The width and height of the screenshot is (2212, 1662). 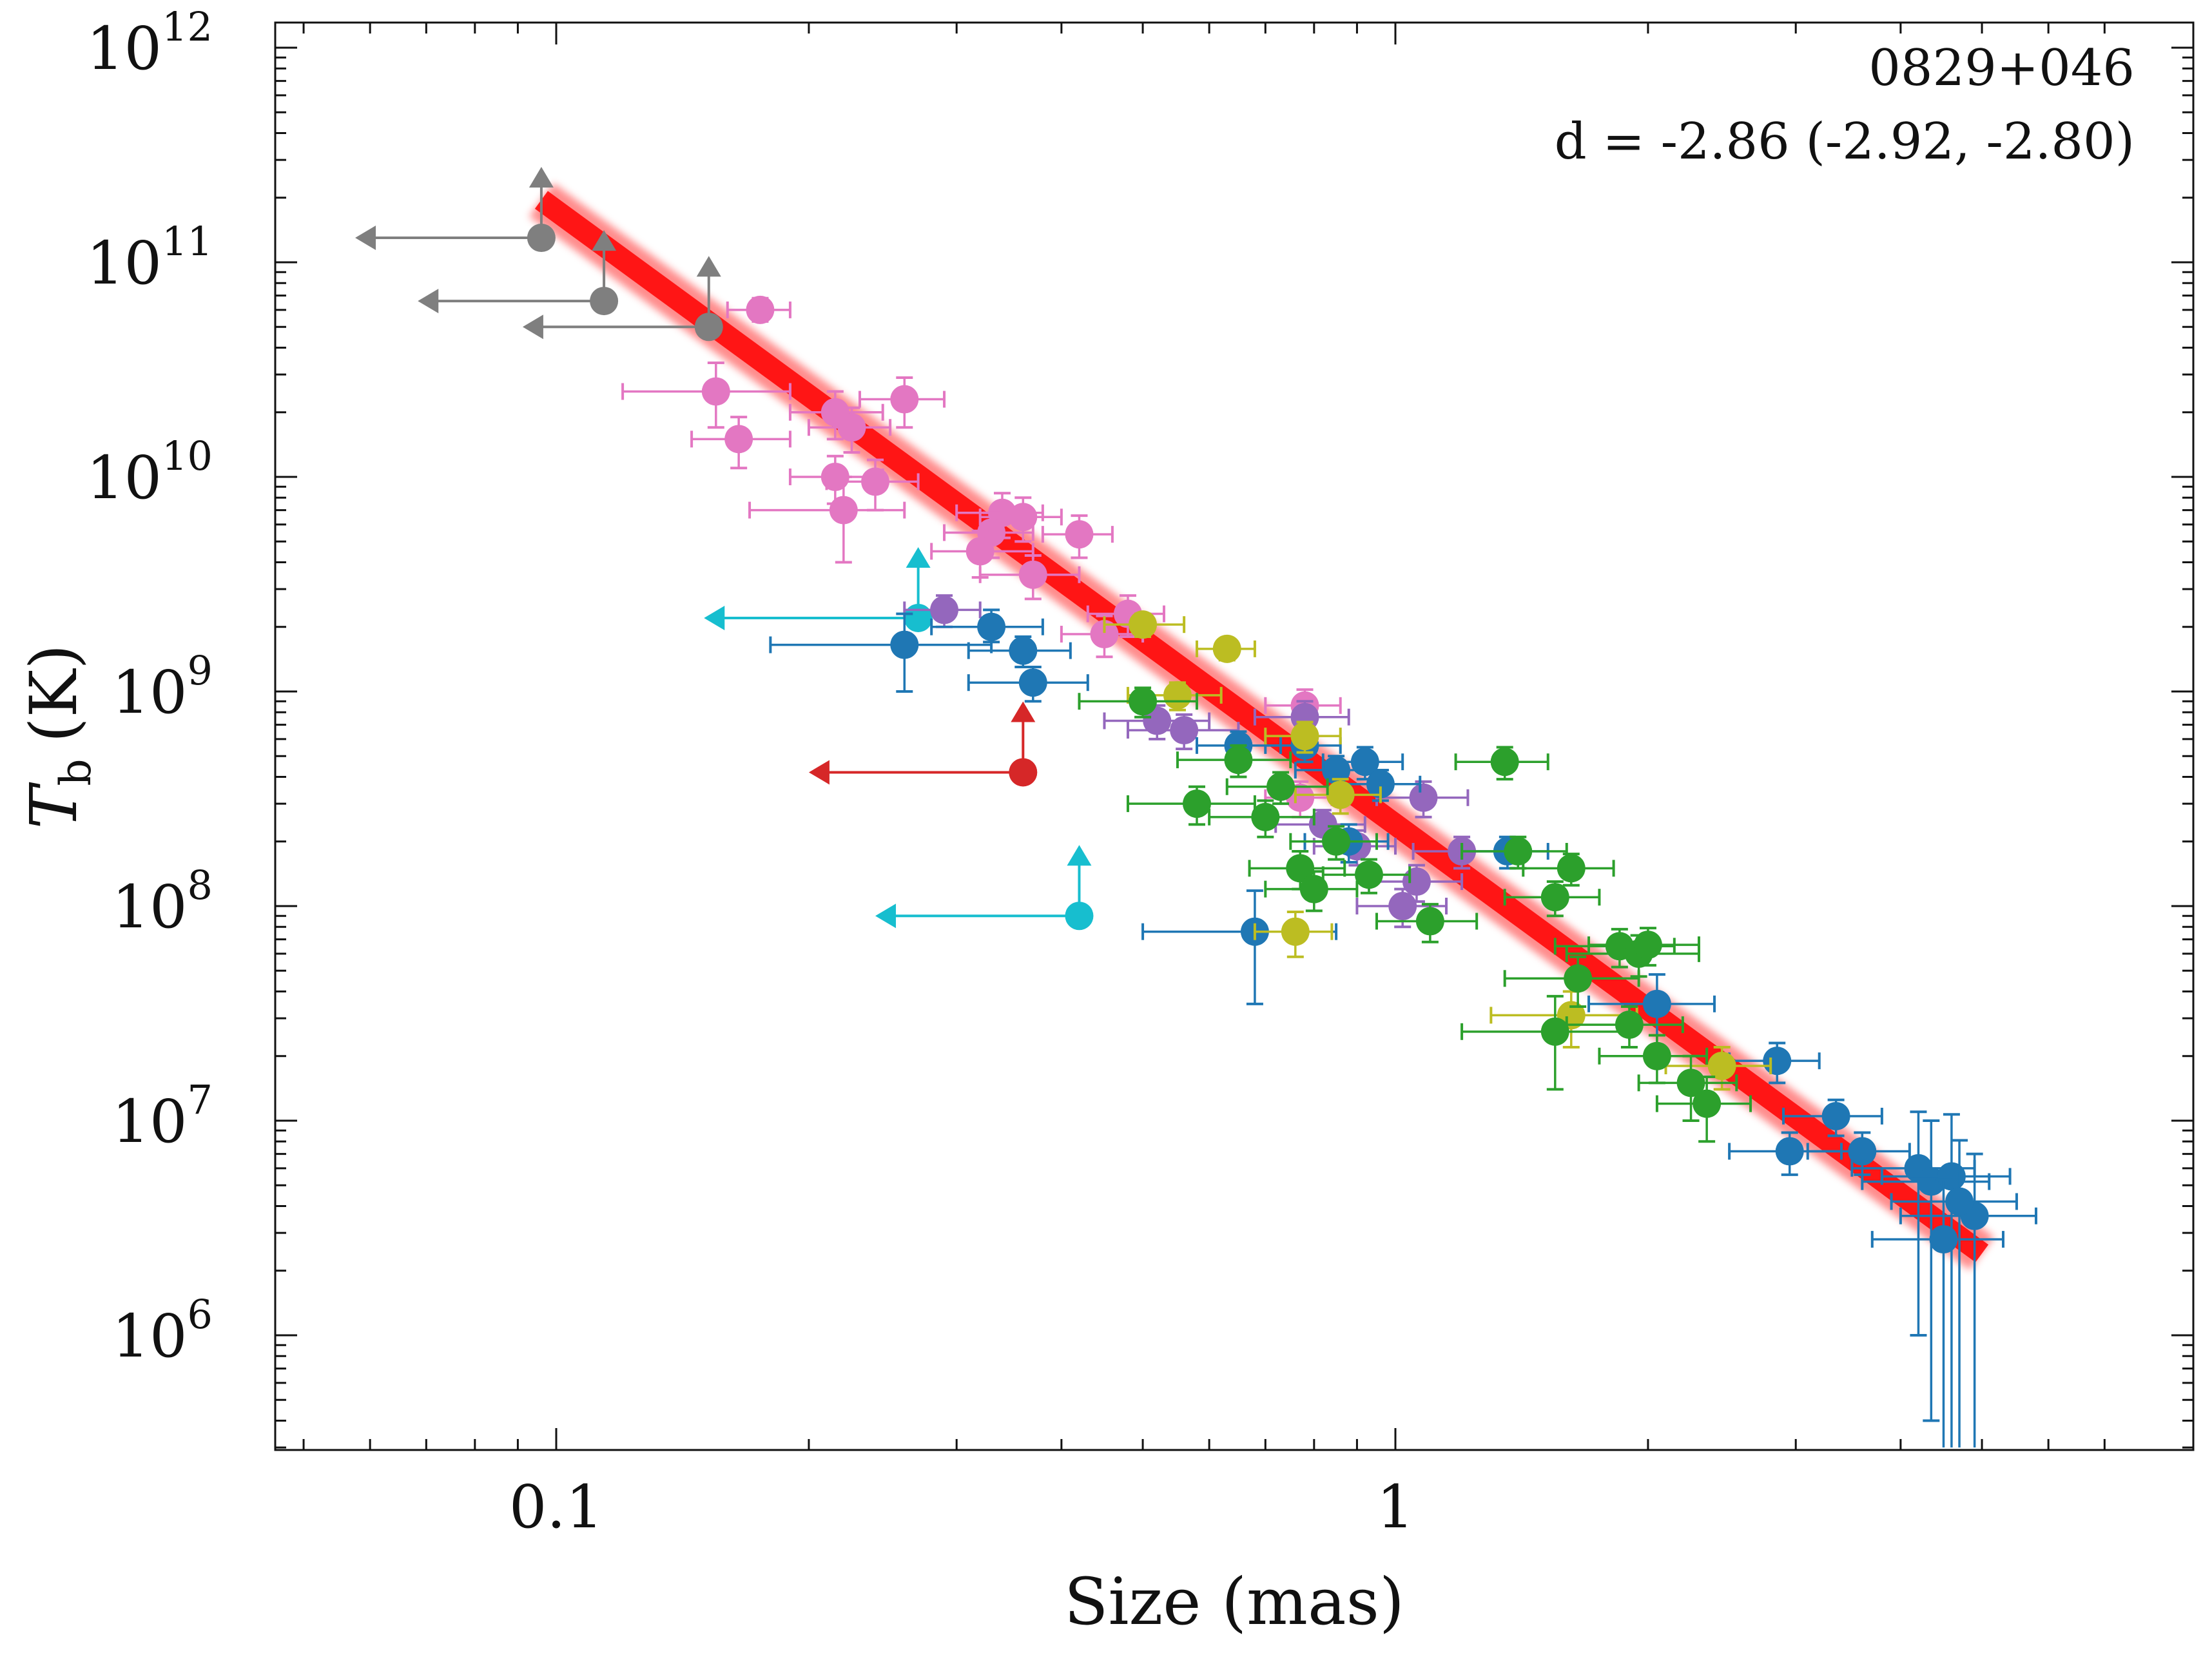 What do you see at coordinates (149, 258) in the screenshot?
I see `y-tick-label: 10¹¹` at bounding box center [149, 258].